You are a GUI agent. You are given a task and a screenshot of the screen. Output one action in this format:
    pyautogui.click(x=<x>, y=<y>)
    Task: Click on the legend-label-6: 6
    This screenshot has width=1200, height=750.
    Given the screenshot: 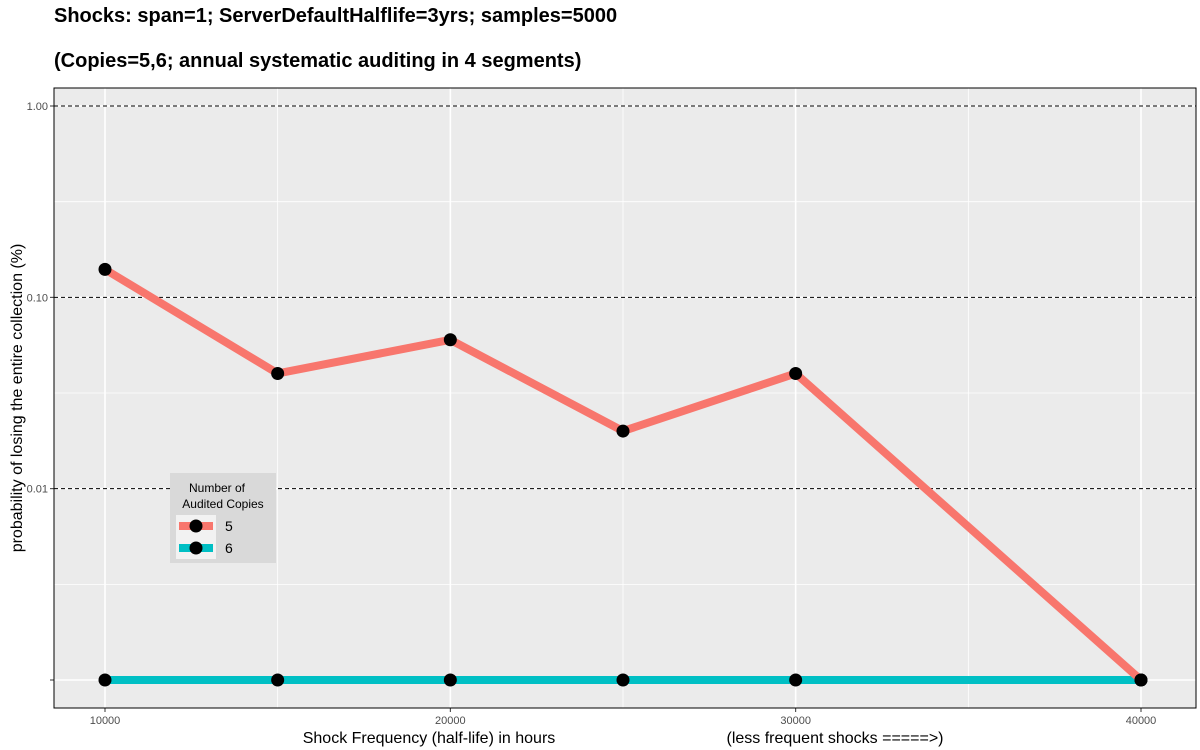 What is the action you would take?
    pyautogui.click(x=229, y=548)
    